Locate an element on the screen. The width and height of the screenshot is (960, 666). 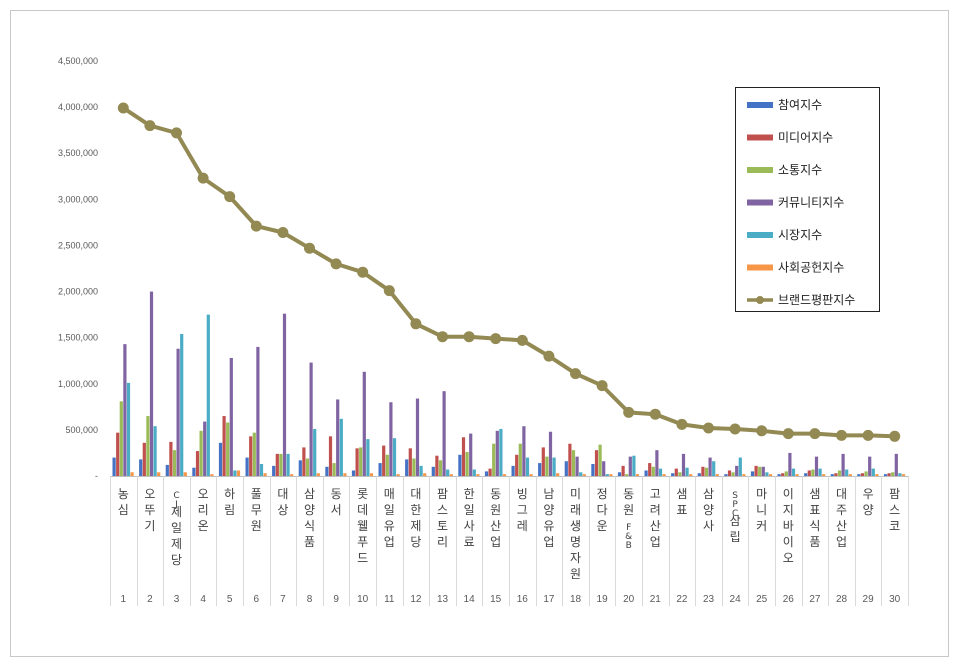
rank-label: 1 is located at coordinates (124, 599).